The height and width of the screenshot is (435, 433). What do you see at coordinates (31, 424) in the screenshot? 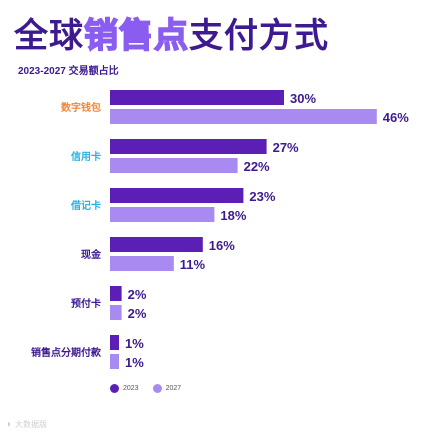
I see `watermark-text: 大数据版` at bounding box center [31, 424].